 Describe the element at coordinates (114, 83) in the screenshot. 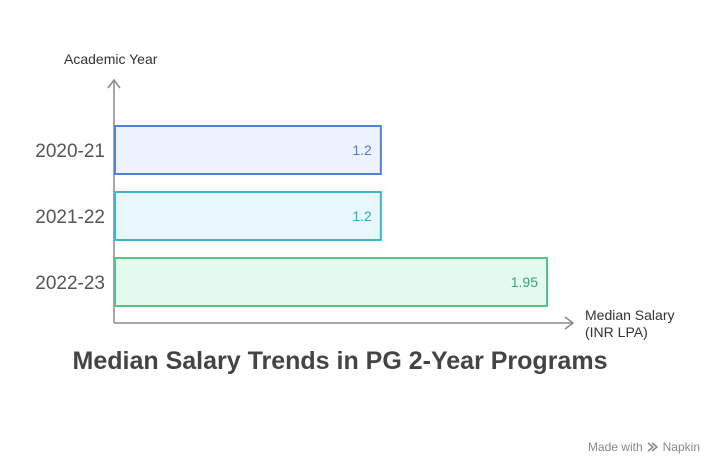

I see `y-axis-arrow-icon` at that location.